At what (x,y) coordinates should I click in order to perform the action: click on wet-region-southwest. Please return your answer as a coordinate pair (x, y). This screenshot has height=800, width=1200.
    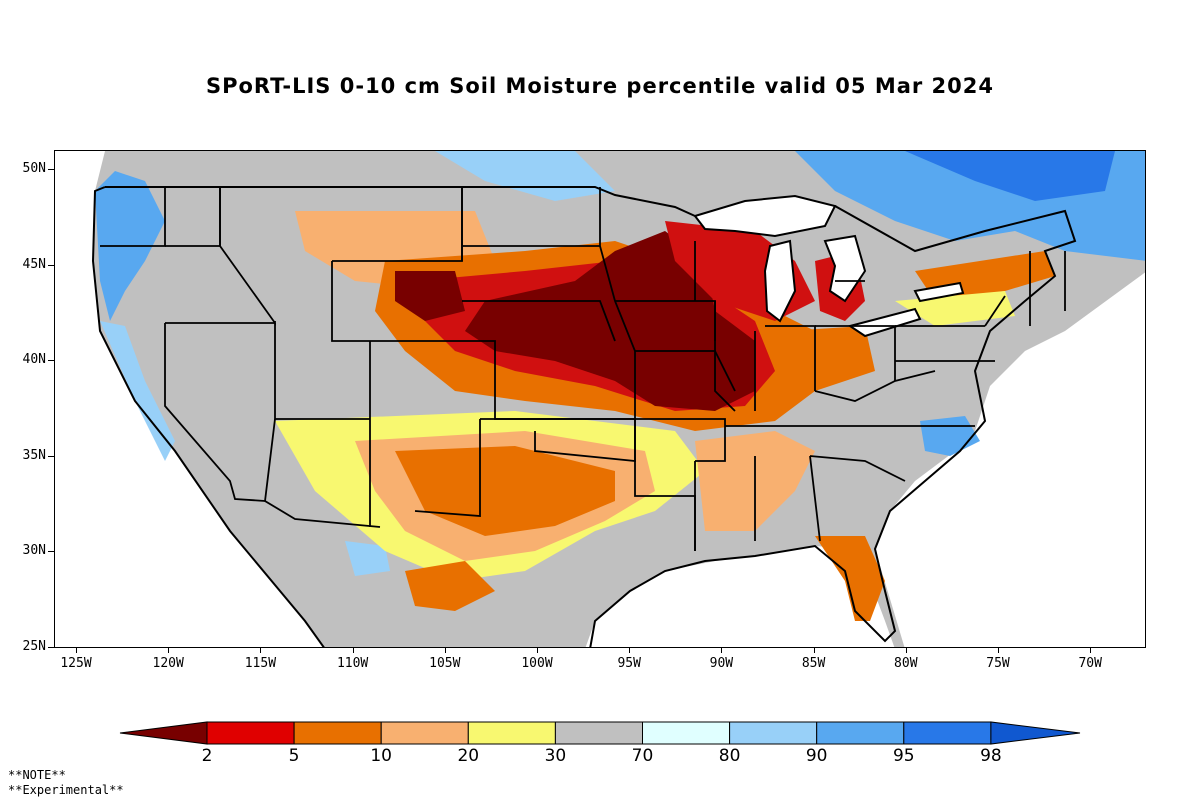
    Looking at the image, I should click on (367, 558).